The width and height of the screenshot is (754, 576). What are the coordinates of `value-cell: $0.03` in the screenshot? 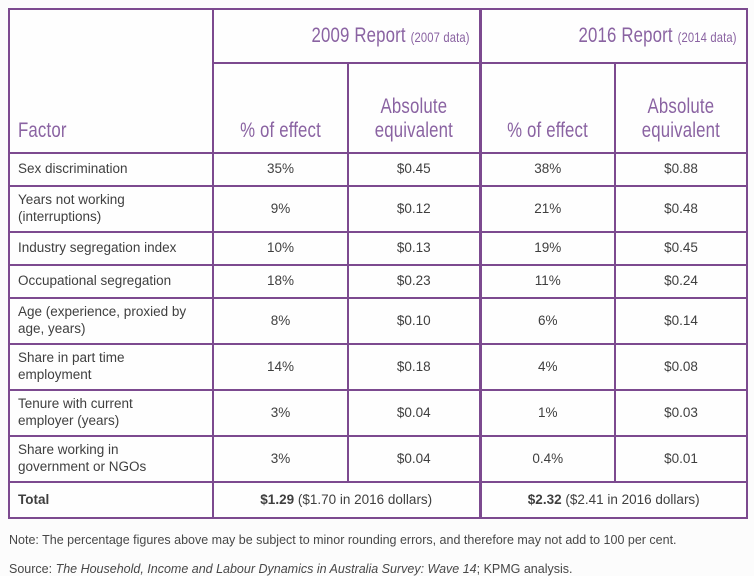 It's located at (681, 413).